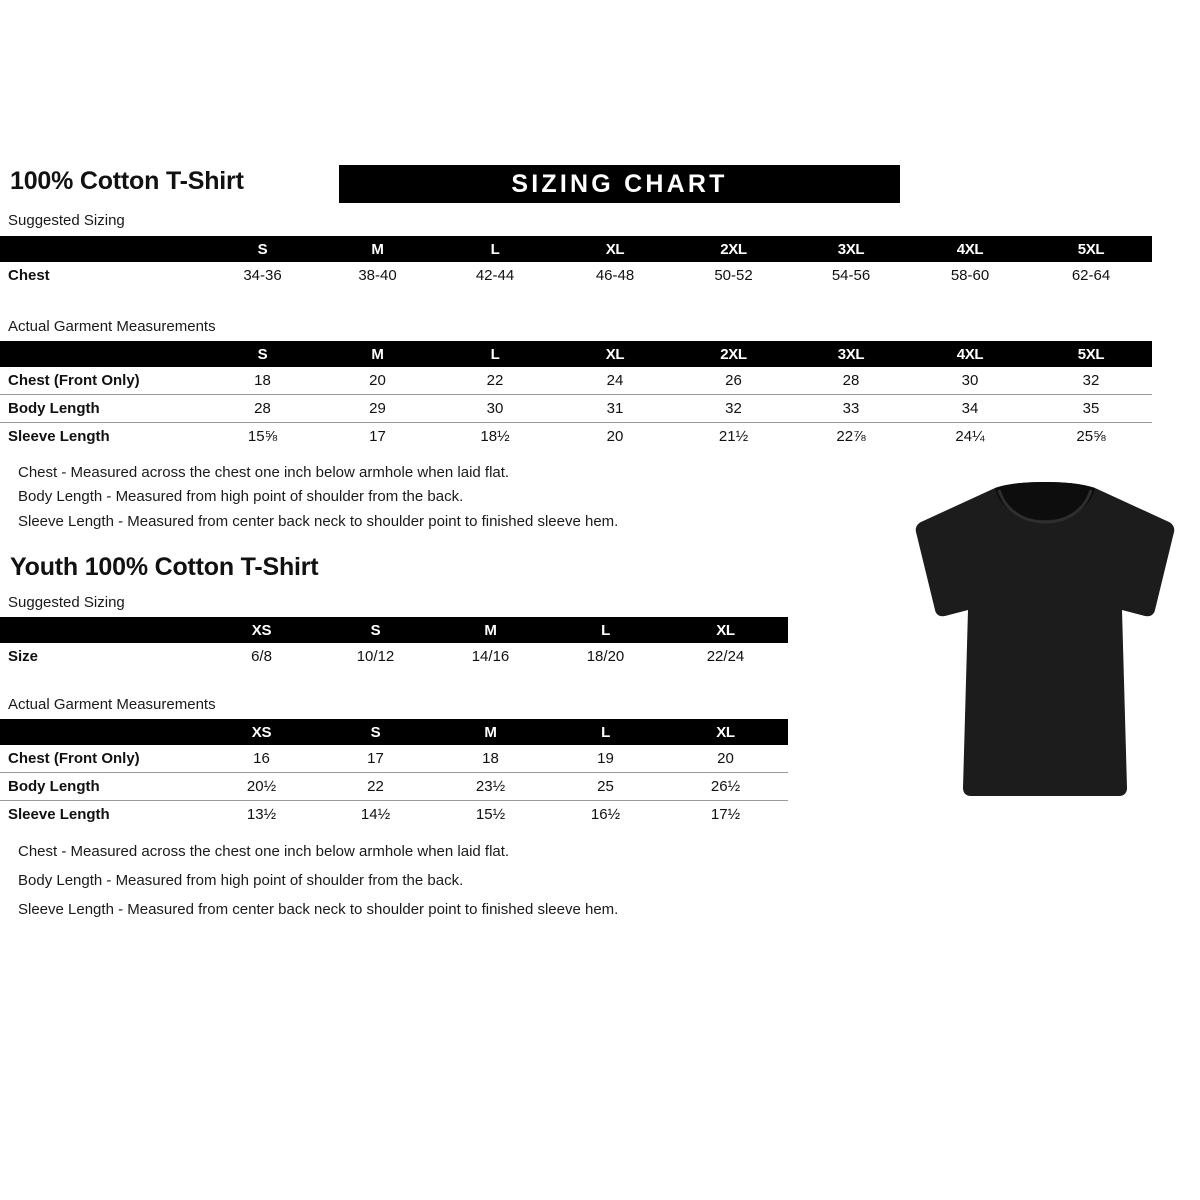  I want to click on table-cell: 58-60, so click(970, 275).